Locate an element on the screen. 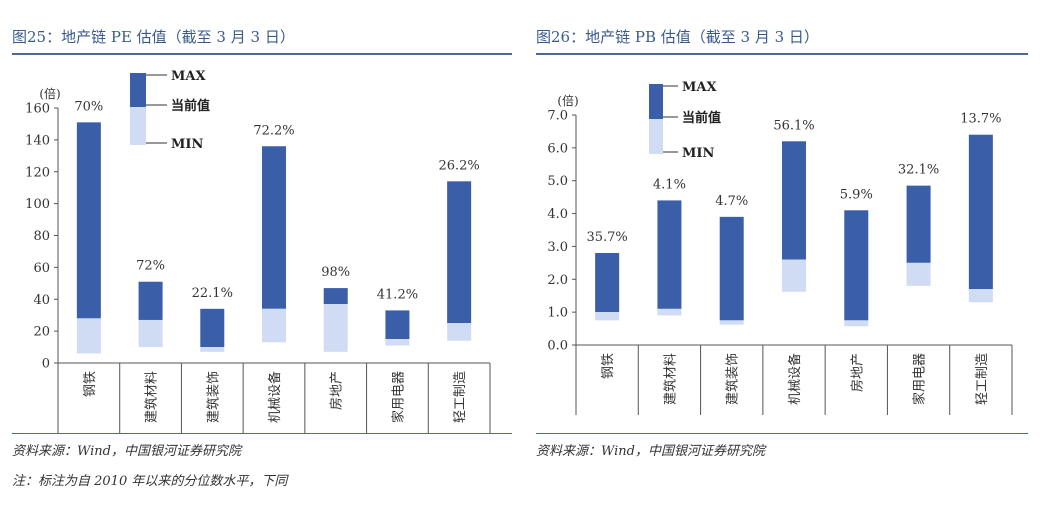 The height and width of the screenshot is (505, 1040). percentile-label: 5.9% is located at coordinates (856, 194).